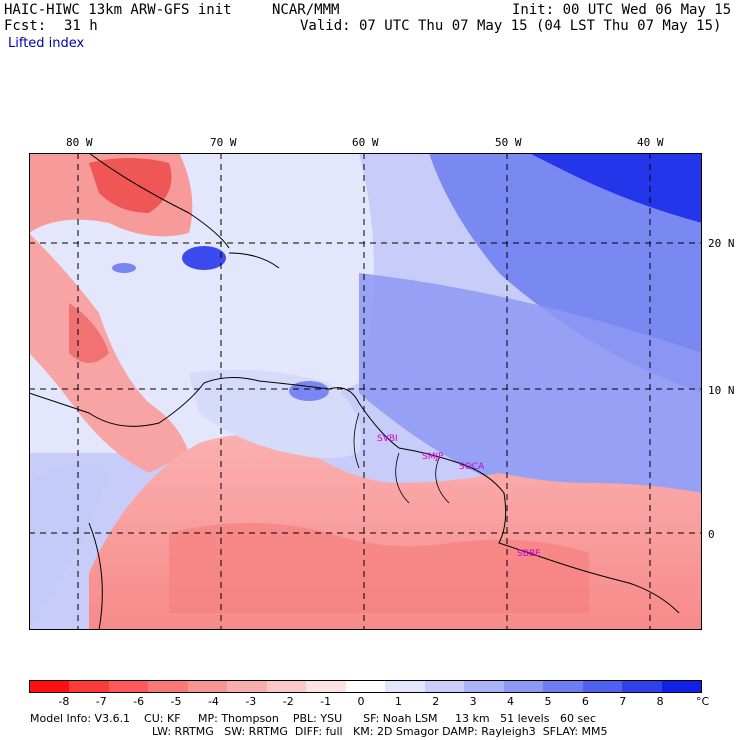  Describe the element at coordinates (365, 142) in the screenshot. I see `lon-label-60w: 60 W` at that location.